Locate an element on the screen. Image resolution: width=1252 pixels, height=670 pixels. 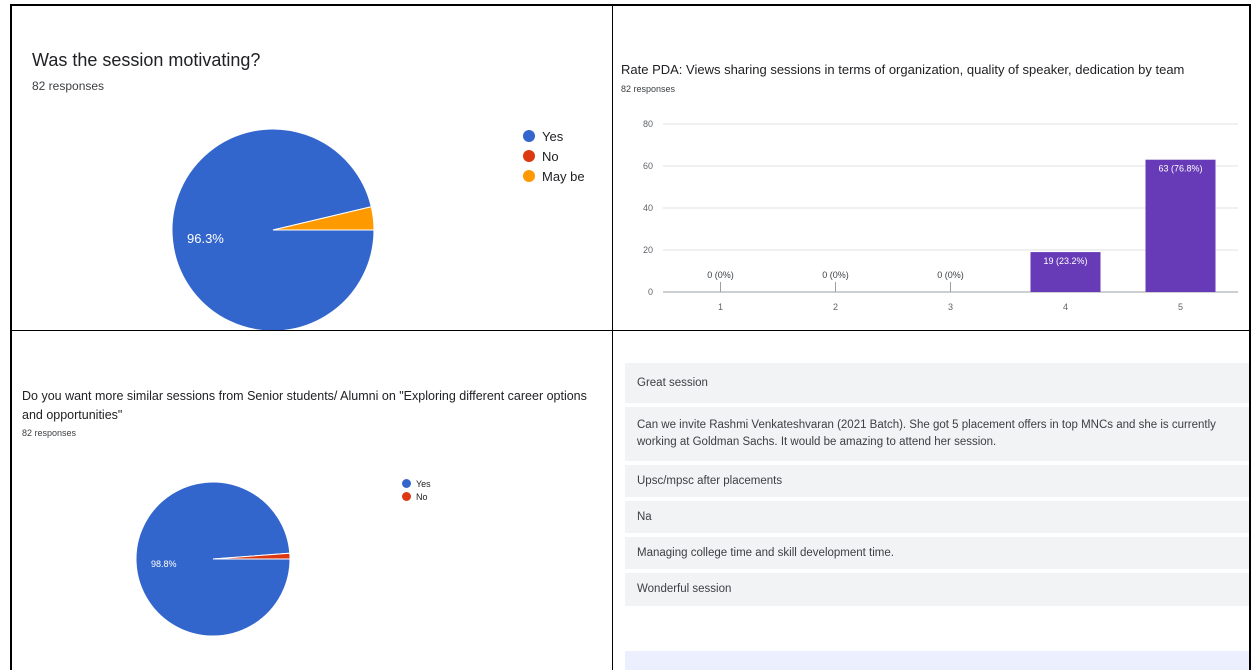
pie-slice-label: 98.8% is located at coordinates (164, 564).